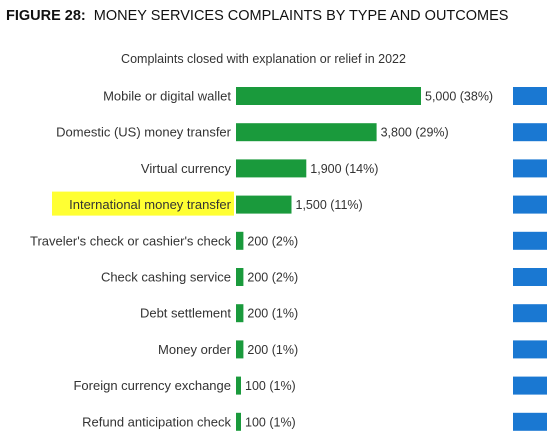 This screenshot has height=442, width=547. What do you see at coordinates (329, 205) in the screenshot?
I see `value-label: 1,500 (11%)` at bounding box center [329, 205].